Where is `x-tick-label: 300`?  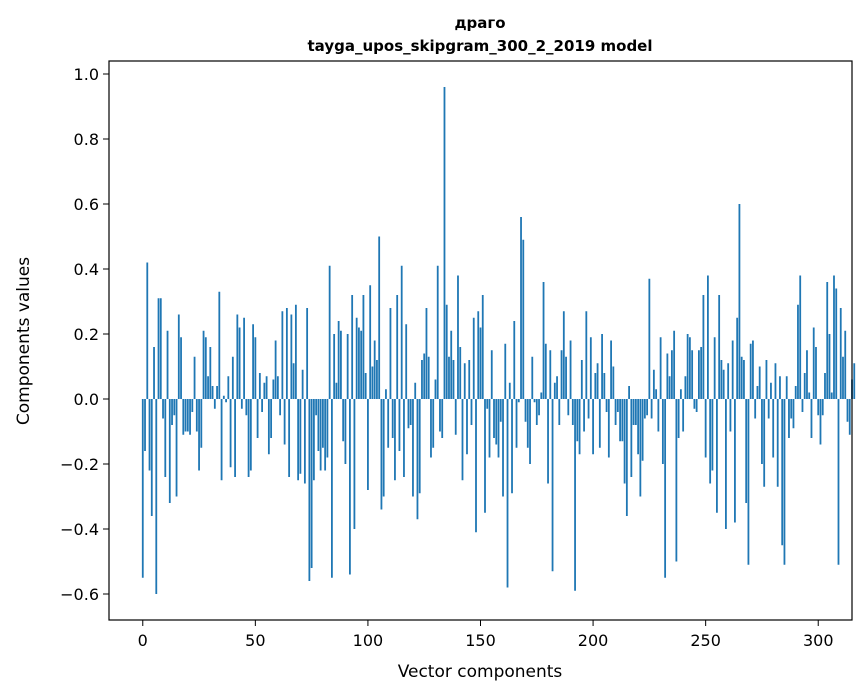 x-tick-label: 300 is located at coordinates (818, 640).